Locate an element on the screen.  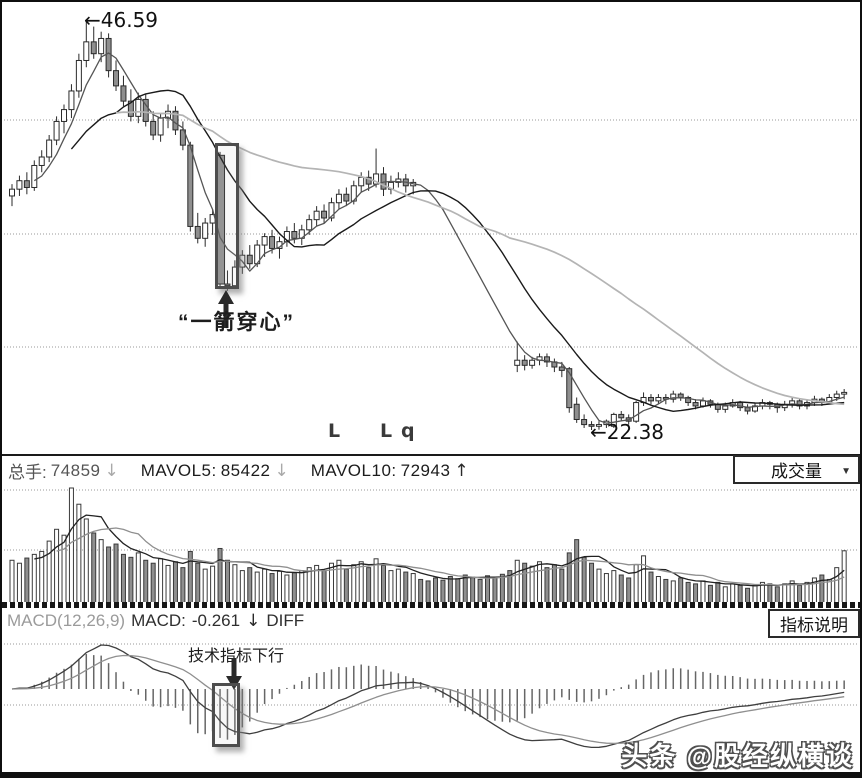
zongshou-value: 74859 is located at coordinates (75, 470).